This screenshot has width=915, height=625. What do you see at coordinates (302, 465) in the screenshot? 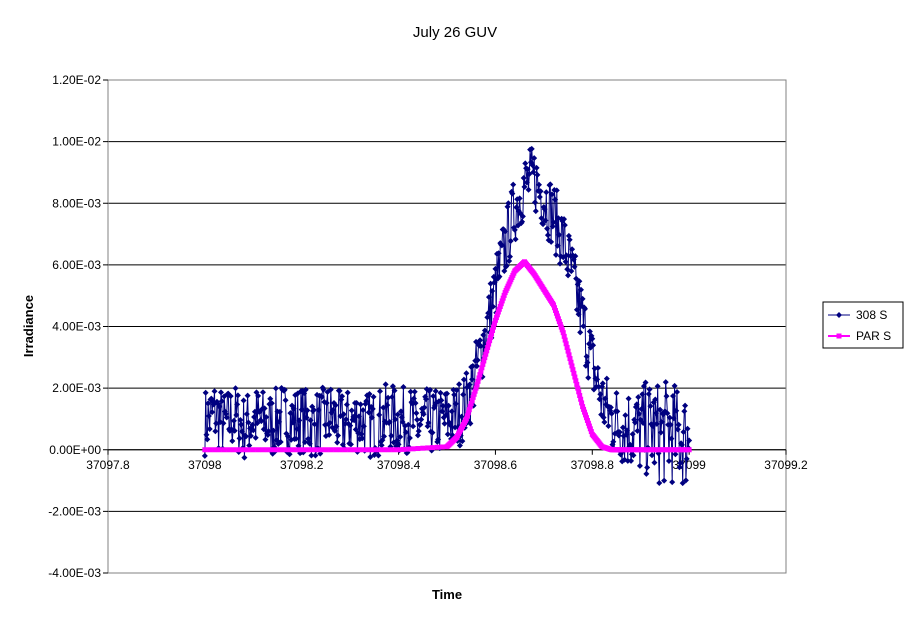
I see `x-tick-label: 37098.2` at bounding box center [302, 465].